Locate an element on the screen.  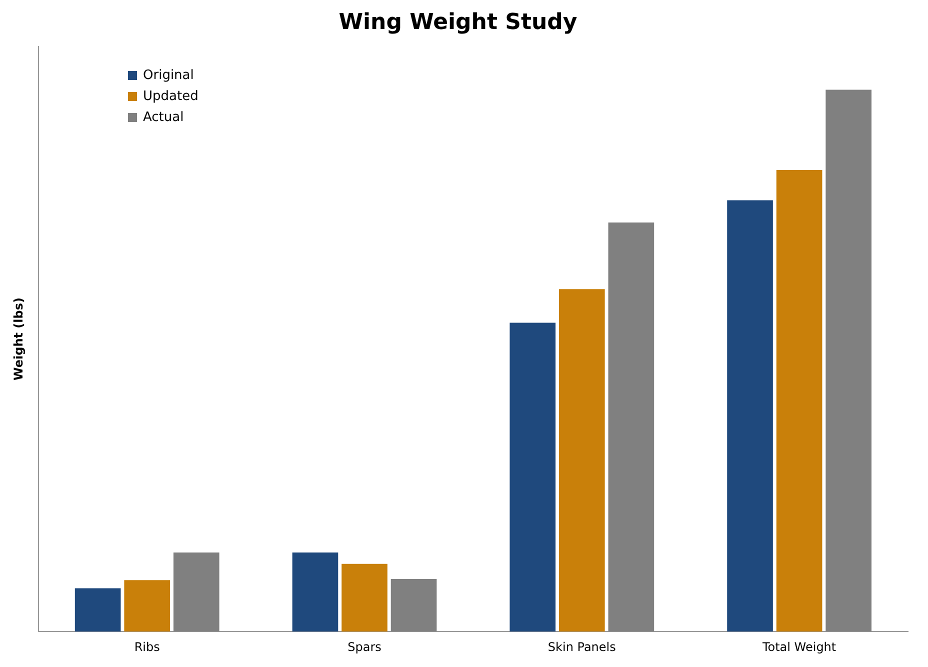
x-tick-label: Total Weight is located at coordinates (798, 647).